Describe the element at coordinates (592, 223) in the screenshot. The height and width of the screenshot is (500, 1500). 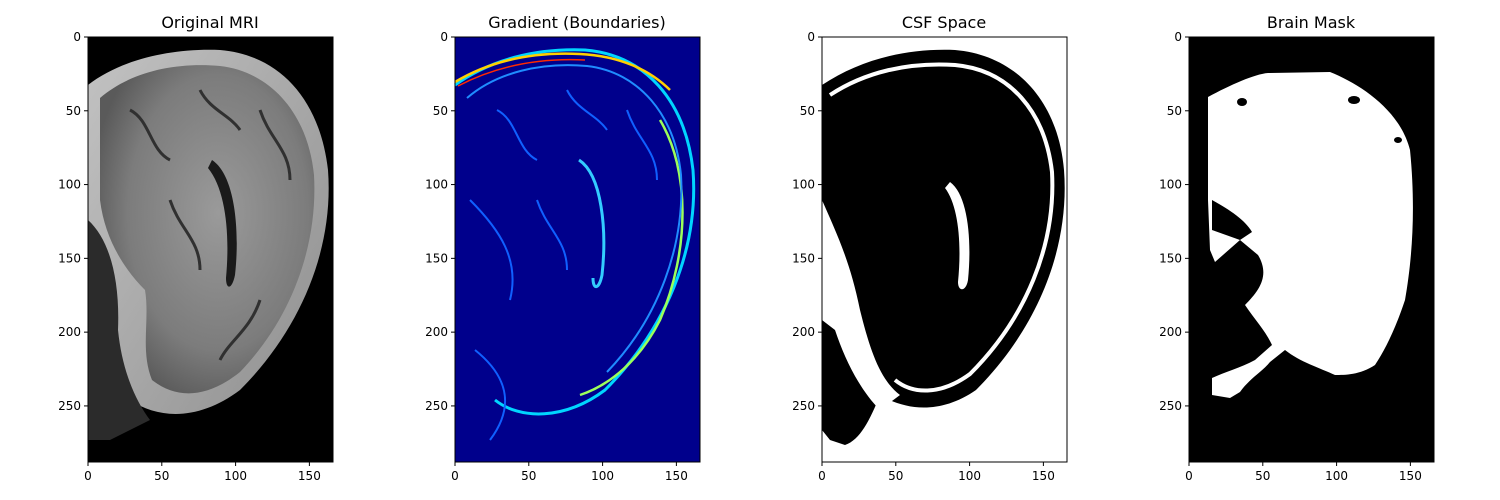
I see `ventricle-edge` at that location.